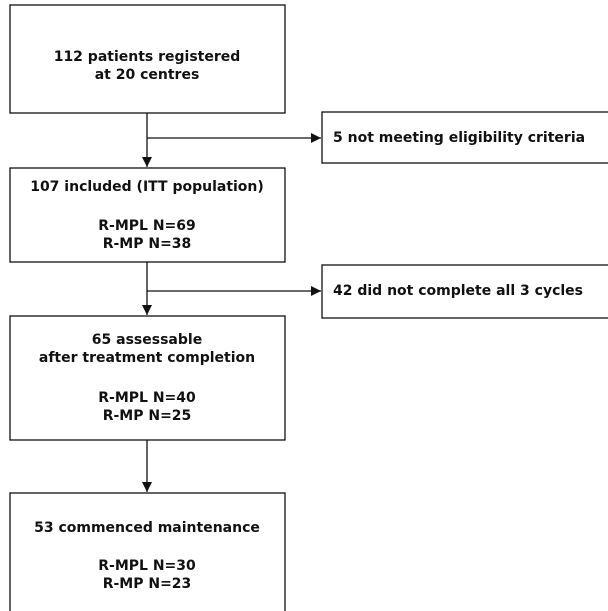  What do you see at coordinates (147, 566) in the screenshot?
I see `label: R-MPL N=30` at bounding box center [147, 566].